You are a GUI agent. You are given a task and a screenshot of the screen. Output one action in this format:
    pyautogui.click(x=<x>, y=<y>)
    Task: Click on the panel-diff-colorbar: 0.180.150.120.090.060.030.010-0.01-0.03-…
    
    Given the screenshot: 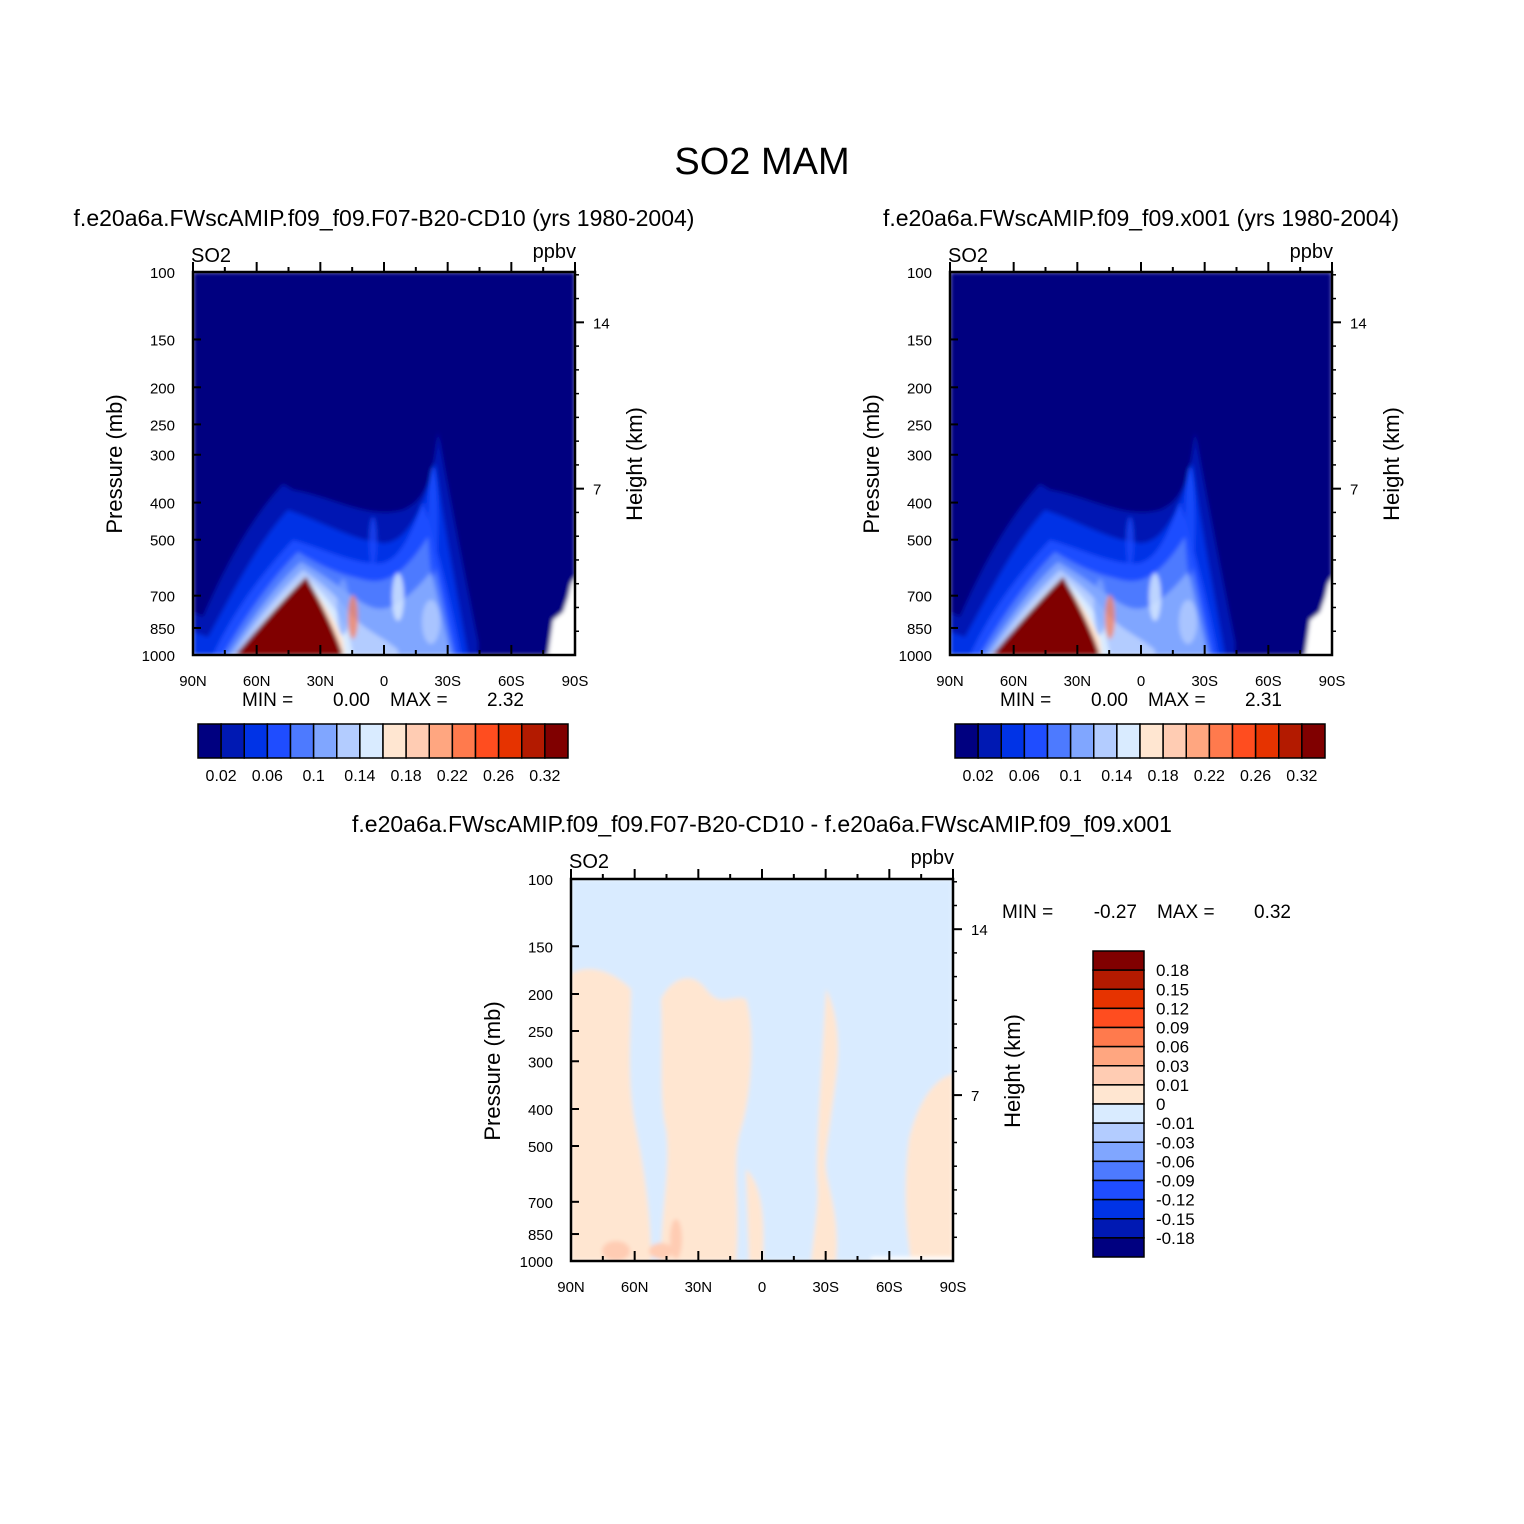 What is the action you would take?
    pyautogui.click(x=1143, y=1104)
    